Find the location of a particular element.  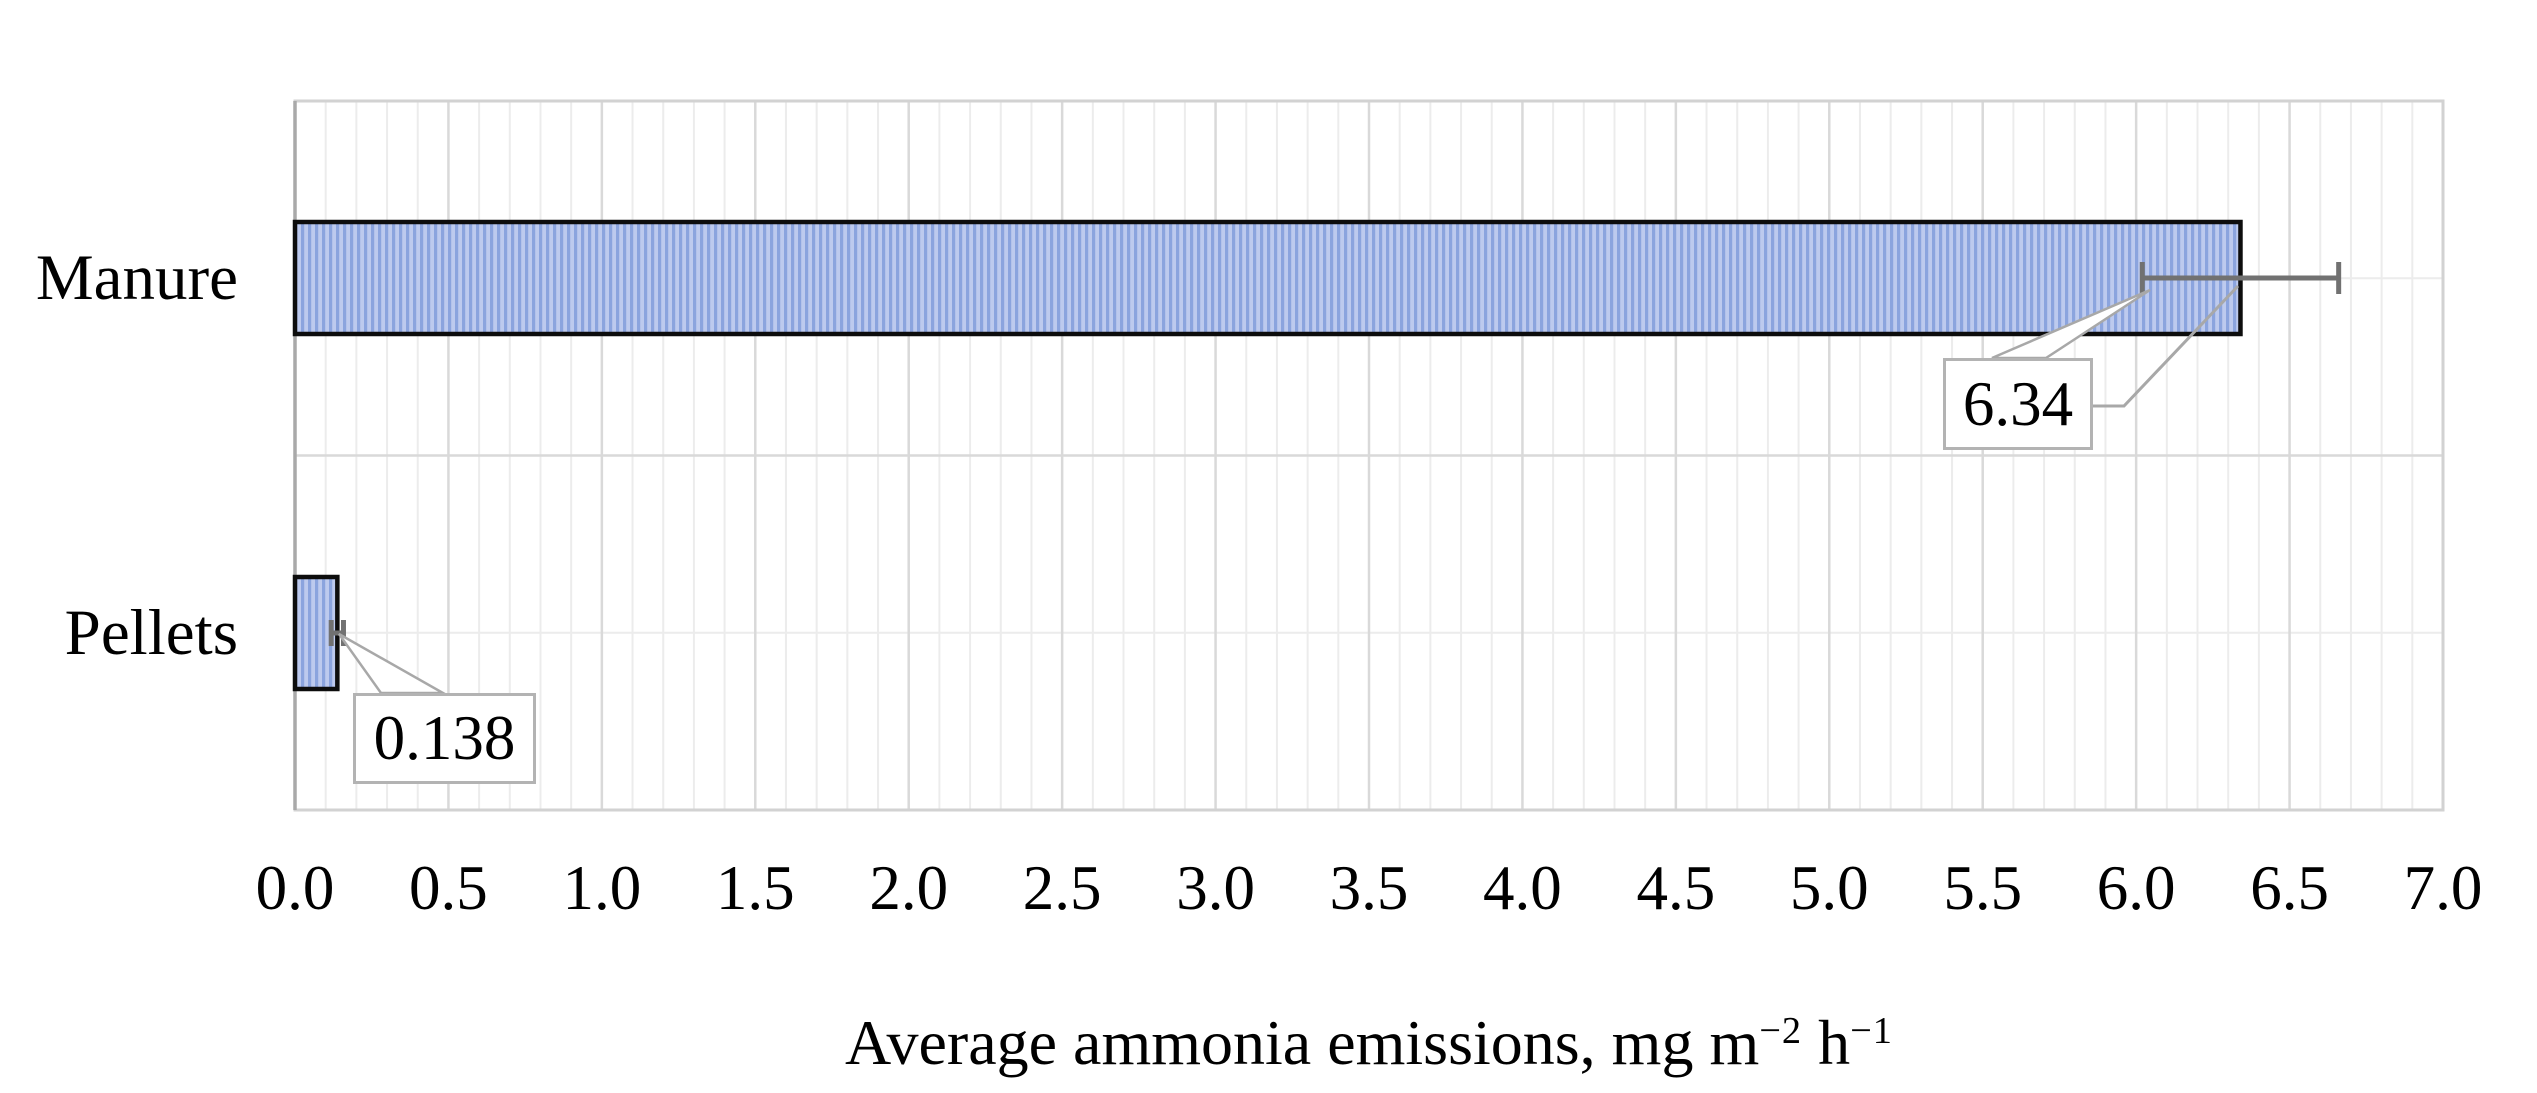

x-tick-label-4.5: 4.5 is located at coordinates (1676, 888).